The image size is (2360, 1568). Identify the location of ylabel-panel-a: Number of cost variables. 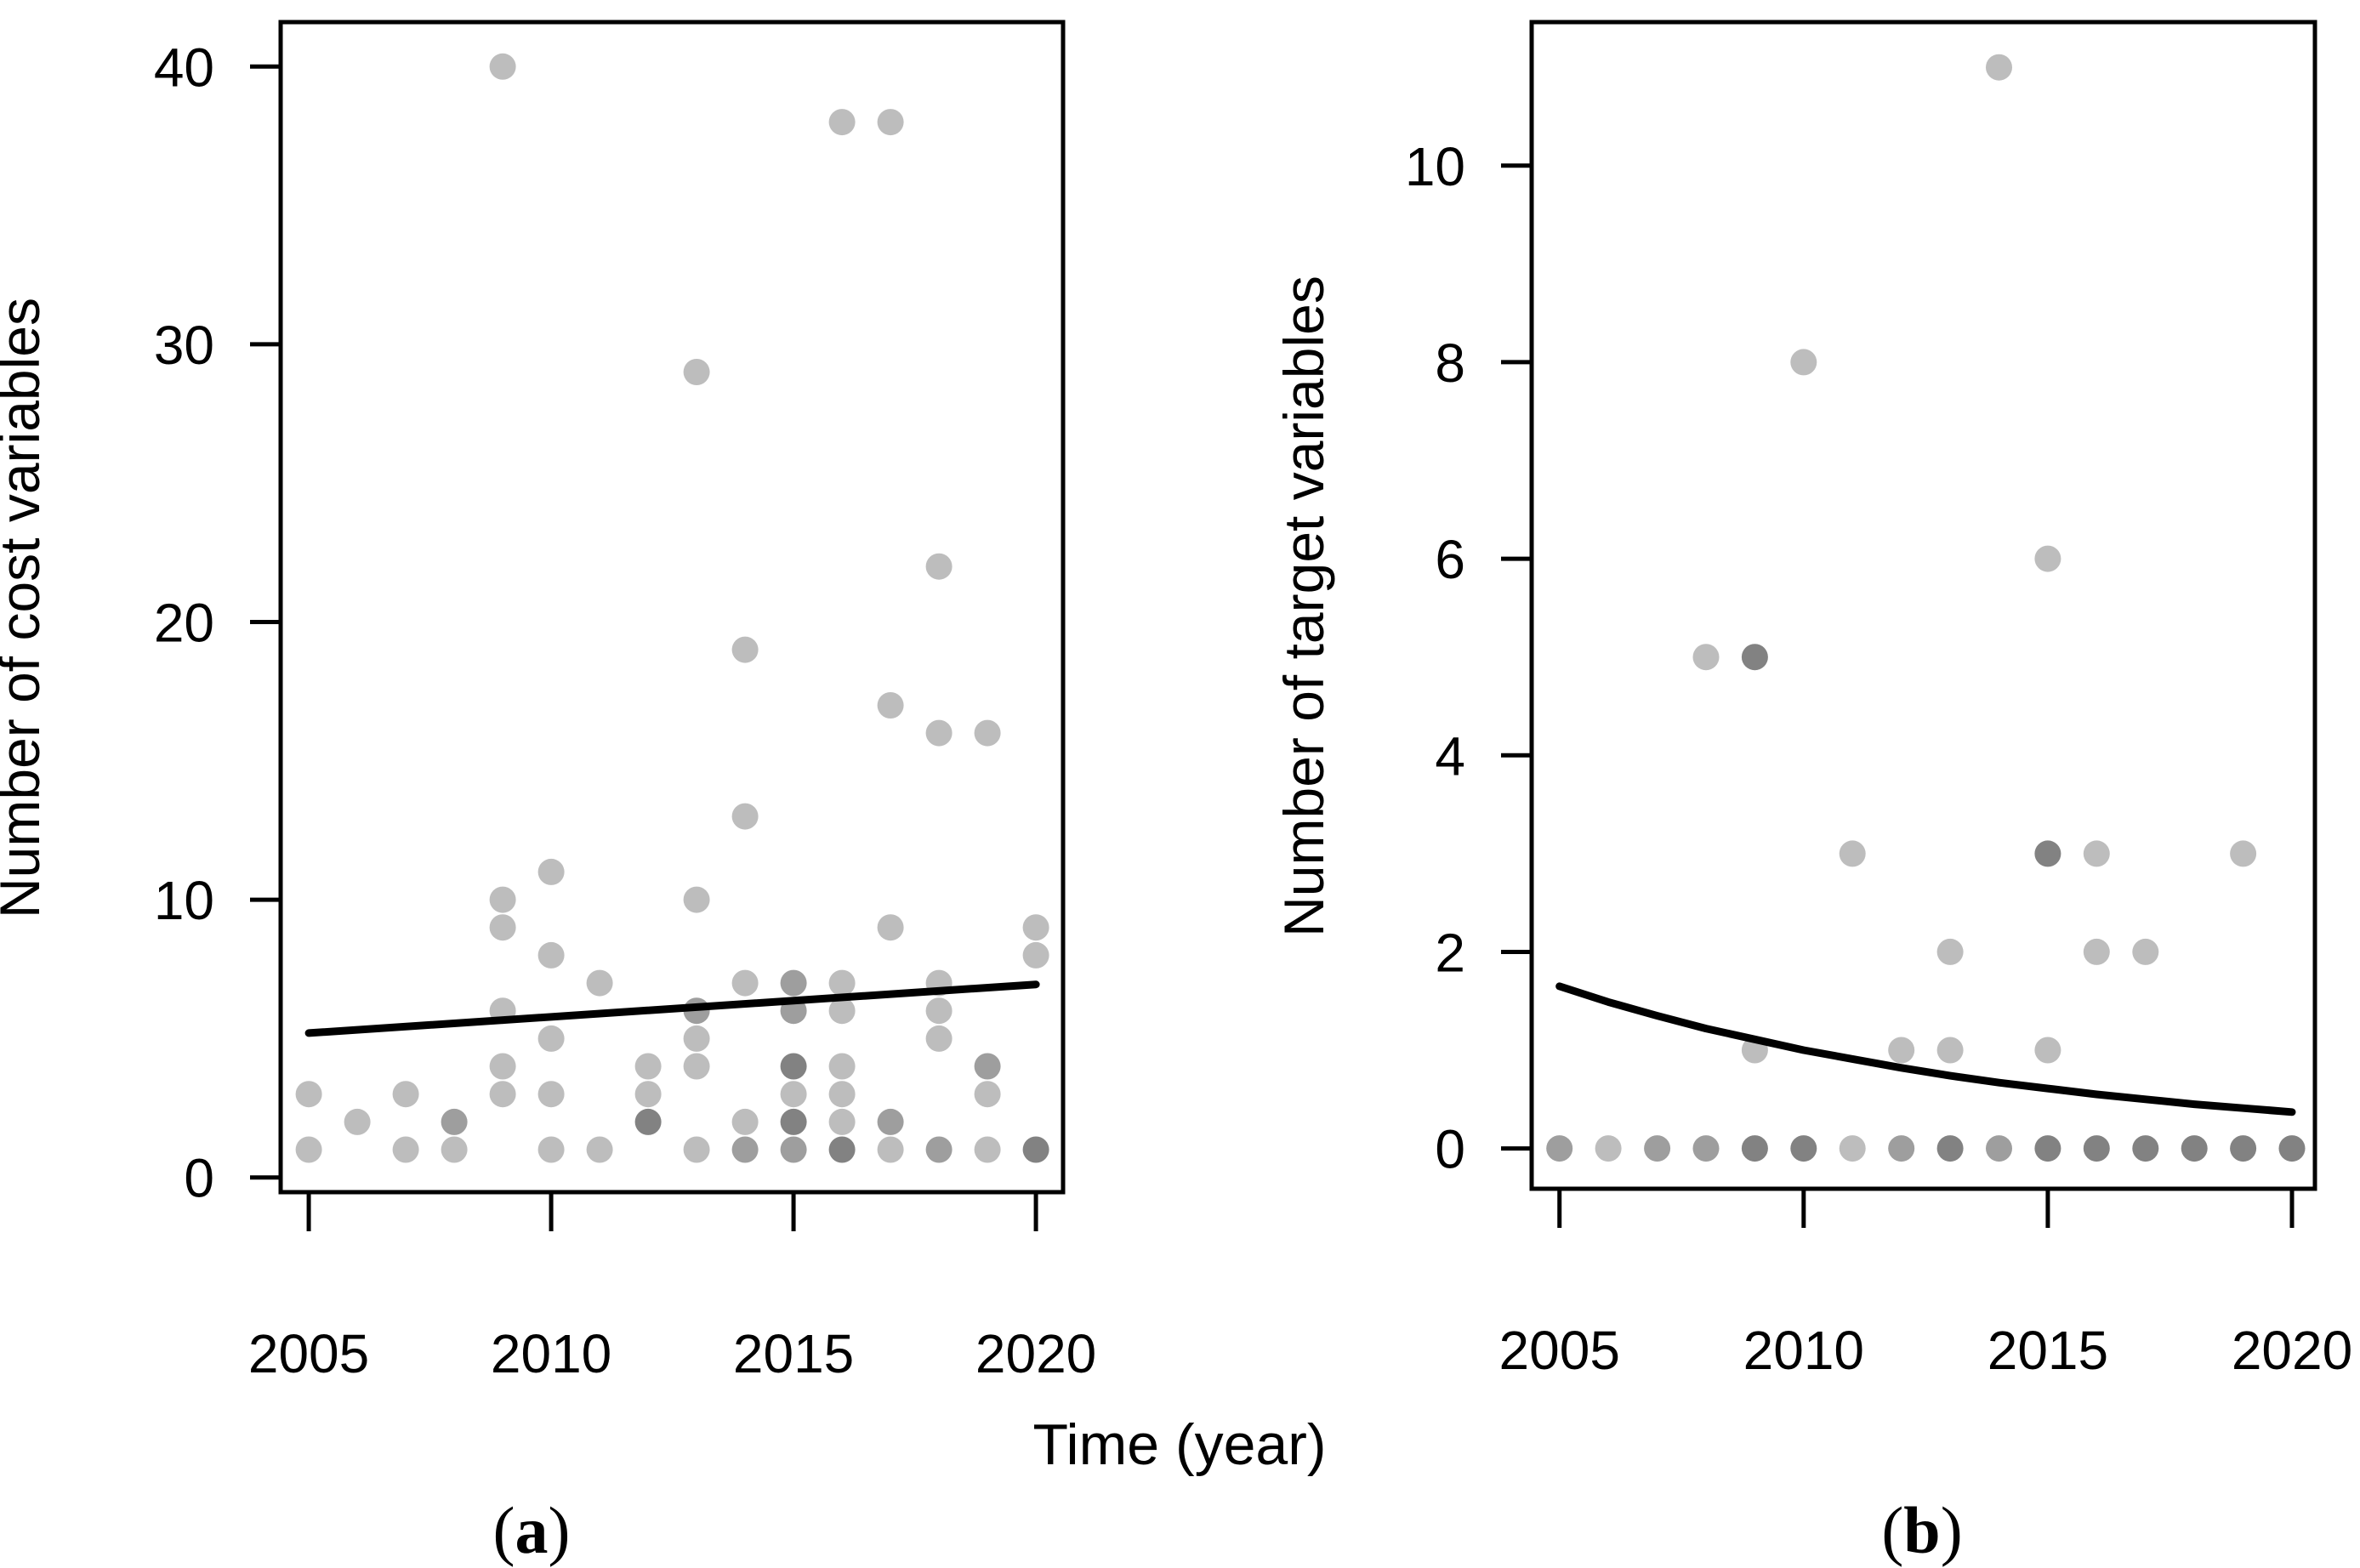
(25, 608).